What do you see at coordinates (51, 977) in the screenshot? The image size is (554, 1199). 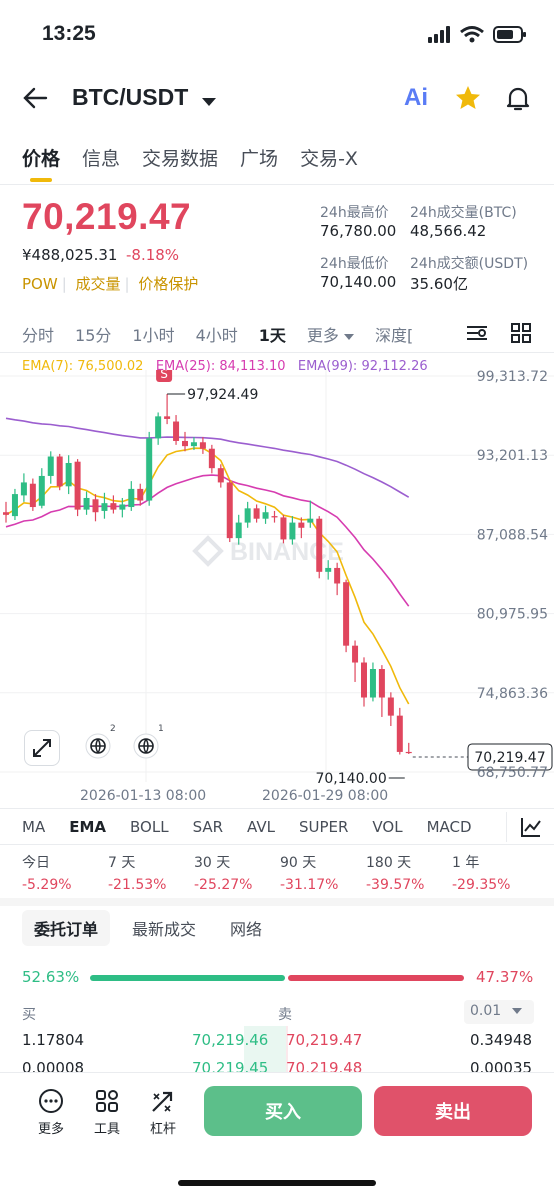 I see `buy-ratio: 52.63%` at bounding box center [51, 977].